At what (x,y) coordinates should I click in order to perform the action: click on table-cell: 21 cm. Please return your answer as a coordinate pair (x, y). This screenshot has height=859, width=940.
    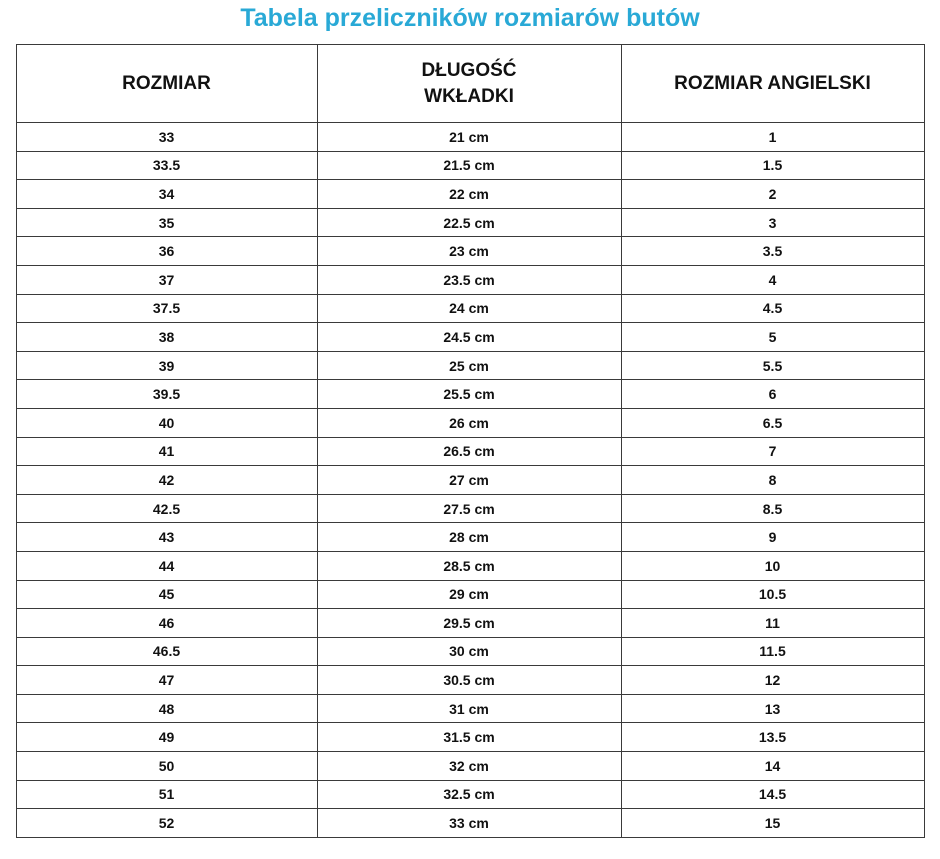
    Looking at the image, I should click on (469, 137).